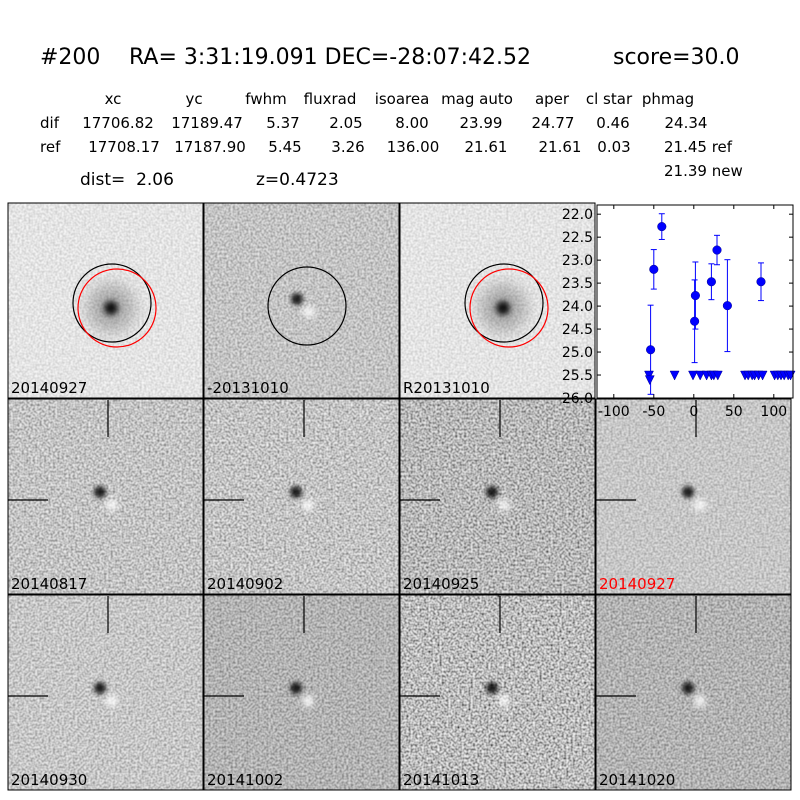  What do you see at coordinates (612, 123) in the screenshot?
I see `table-cell: 0.46` at bounding box center [612, 123].